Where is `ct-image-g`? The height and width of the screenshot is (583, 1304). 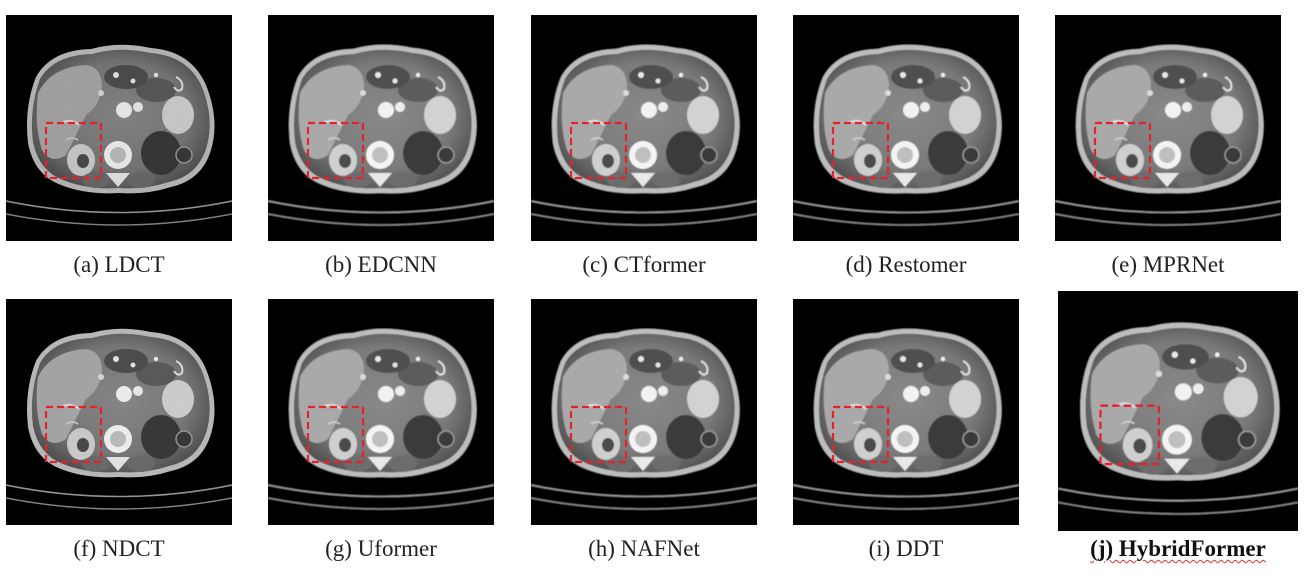
ct-image-g is located at coordinates (381, 412).